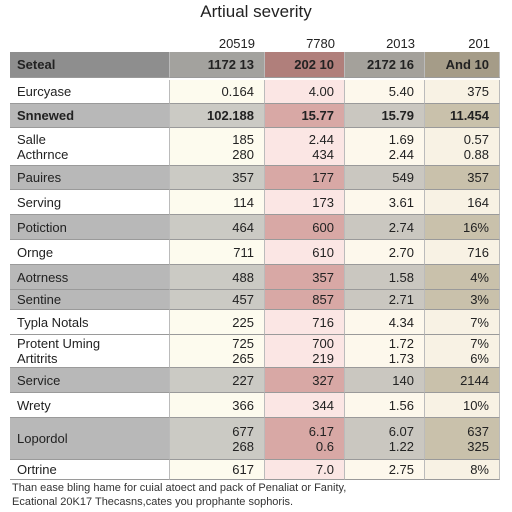 The height and width of the screenshot is (512, 512). Describe the element at coordinates (90, 300) in the screenshot. I see `row-label: Sentine` at that location.